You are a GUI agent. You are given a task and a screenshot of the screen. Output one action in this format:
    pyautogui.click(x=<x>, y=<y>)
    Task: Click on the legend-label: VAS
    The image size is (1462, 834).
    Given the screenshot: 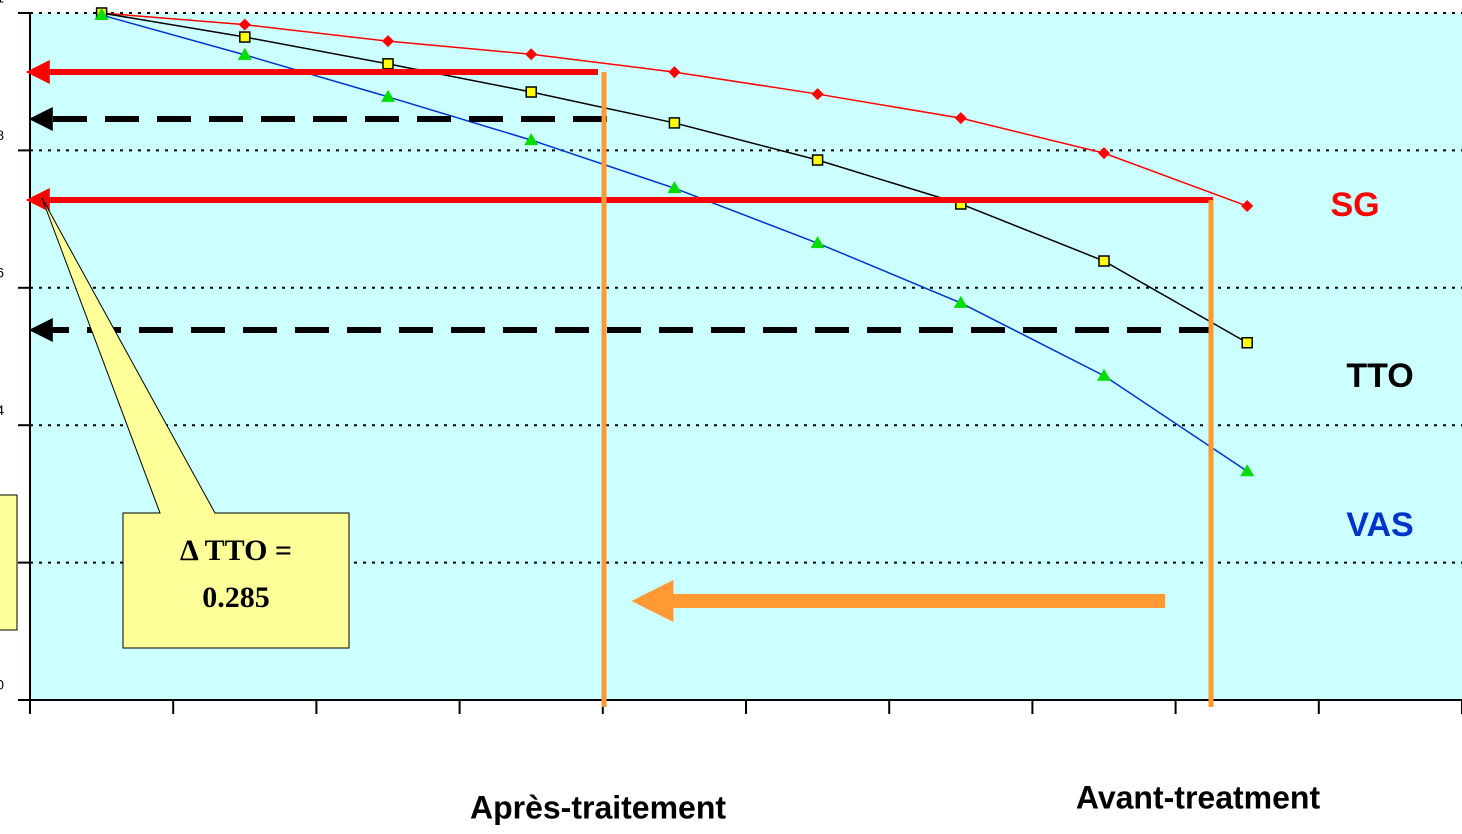 What is the action you would take?
    pyautogui.click(x=1379, y=525)
    